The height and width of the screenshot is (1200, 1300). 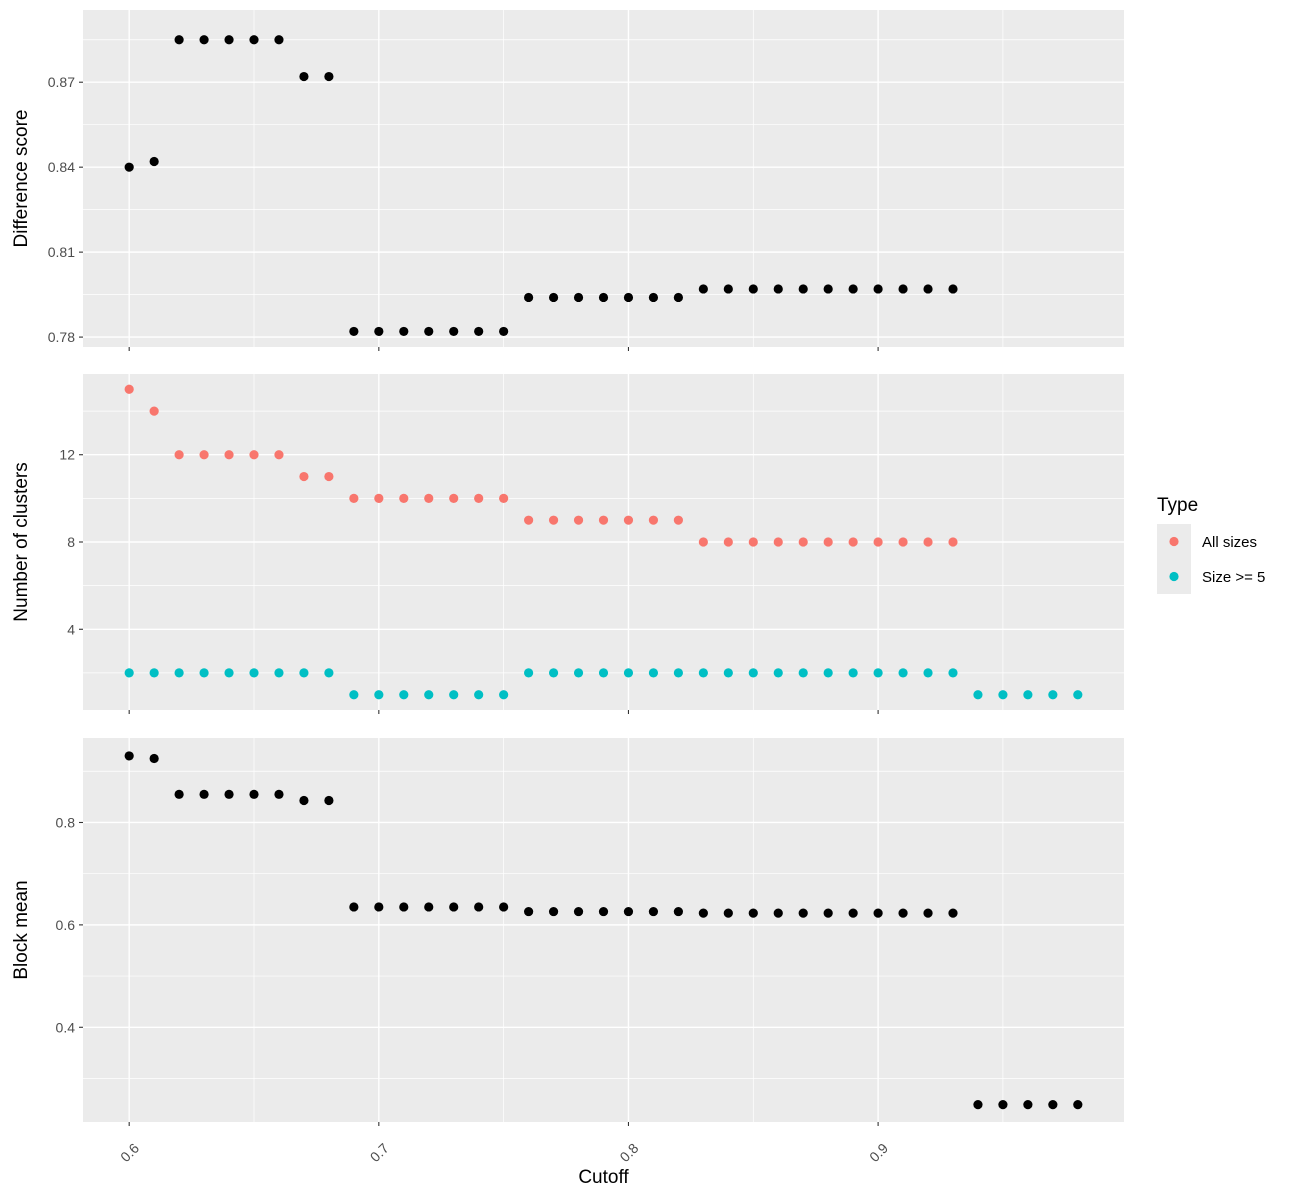 What do you see at coordinates (66, 822) in the screenshot?
I see `y-tick-label: 0.8` at bounding box center [66, 822].